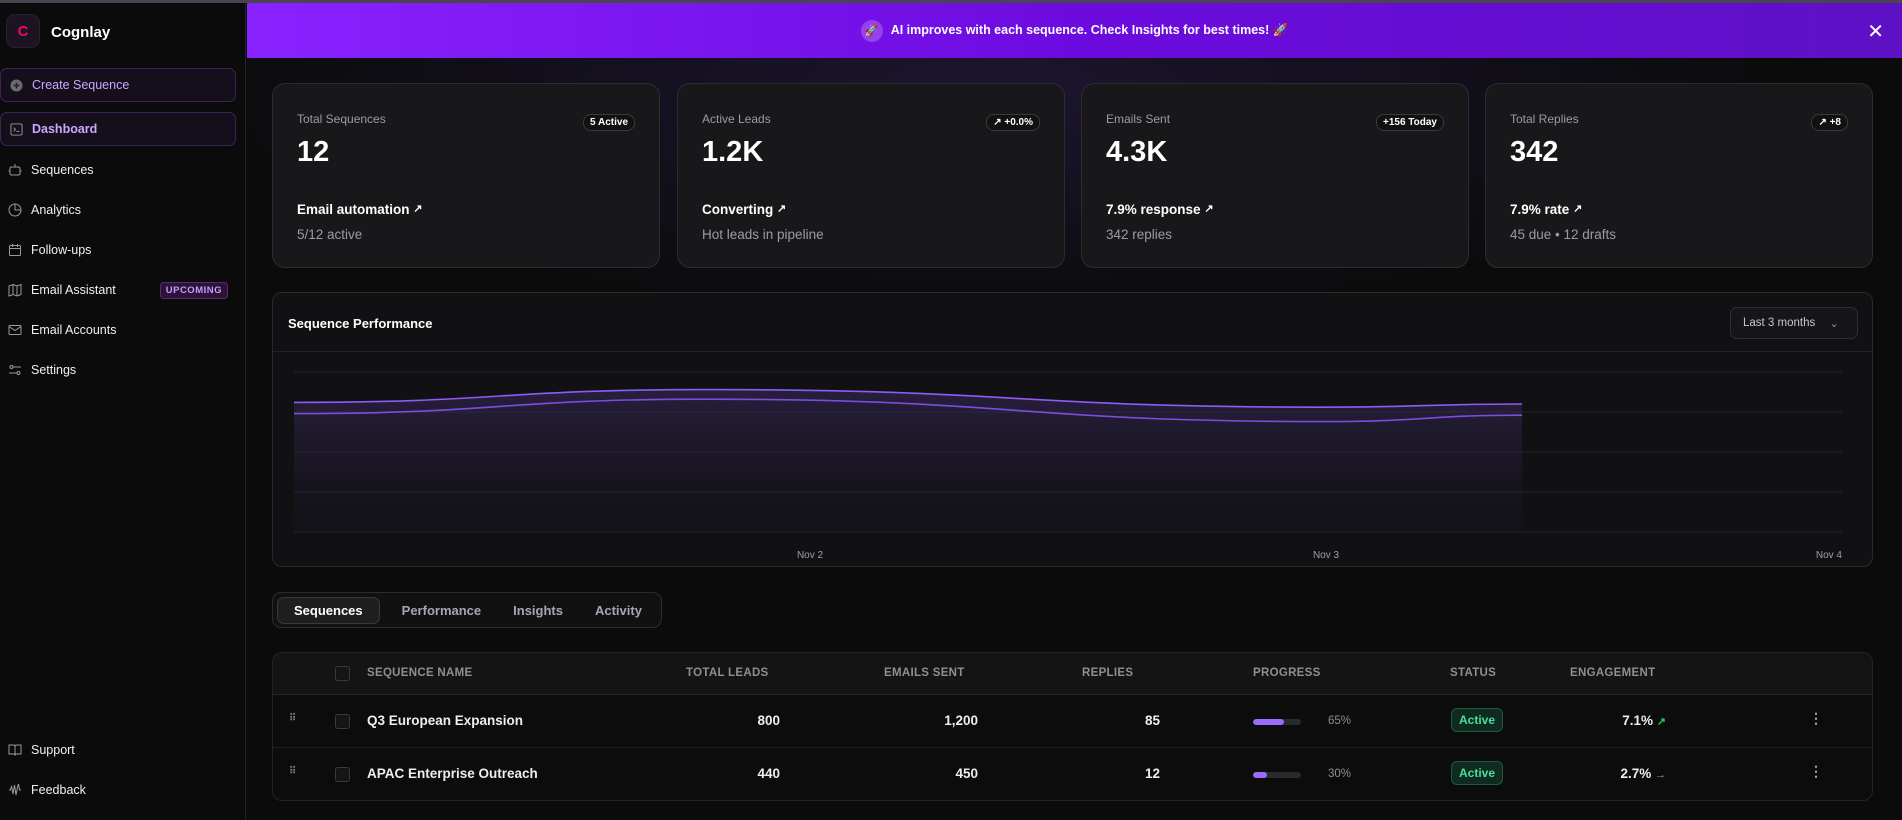  What do you see at coordinates (908, 460) in the screenshot?
I see `area-fill` at bounding box center [908, 460].